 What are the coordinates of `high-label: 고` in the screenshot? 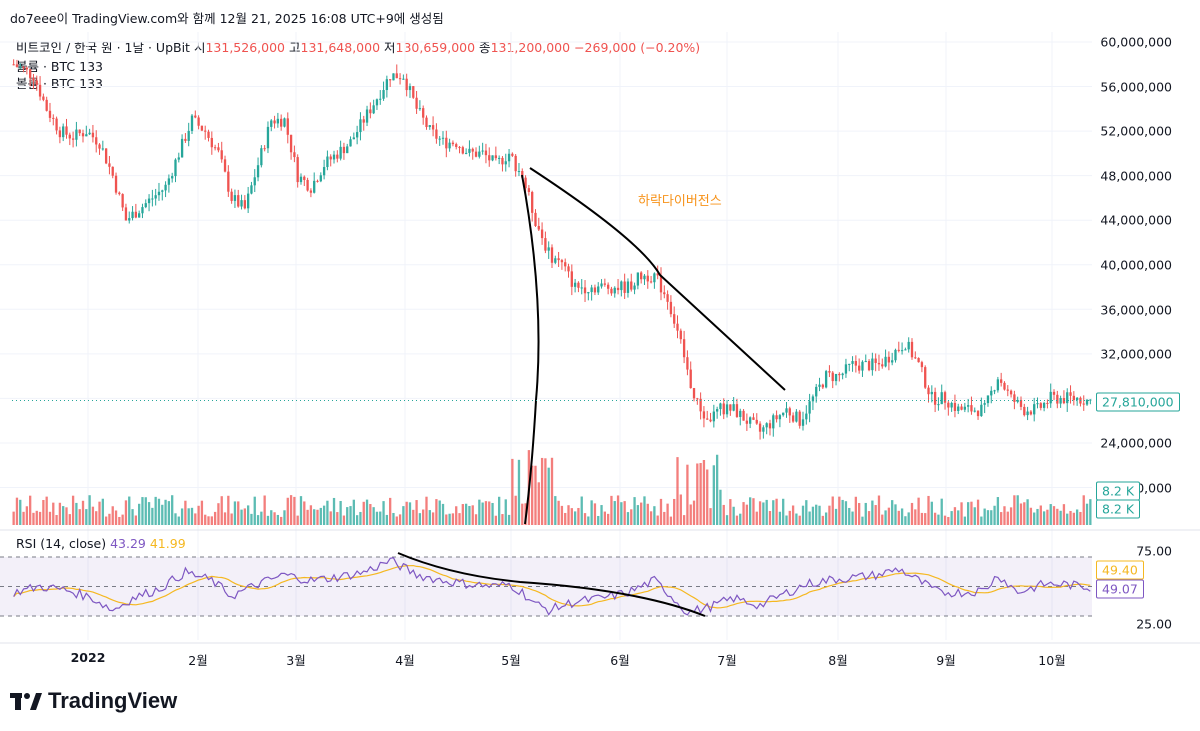 It's located at (294, 47).